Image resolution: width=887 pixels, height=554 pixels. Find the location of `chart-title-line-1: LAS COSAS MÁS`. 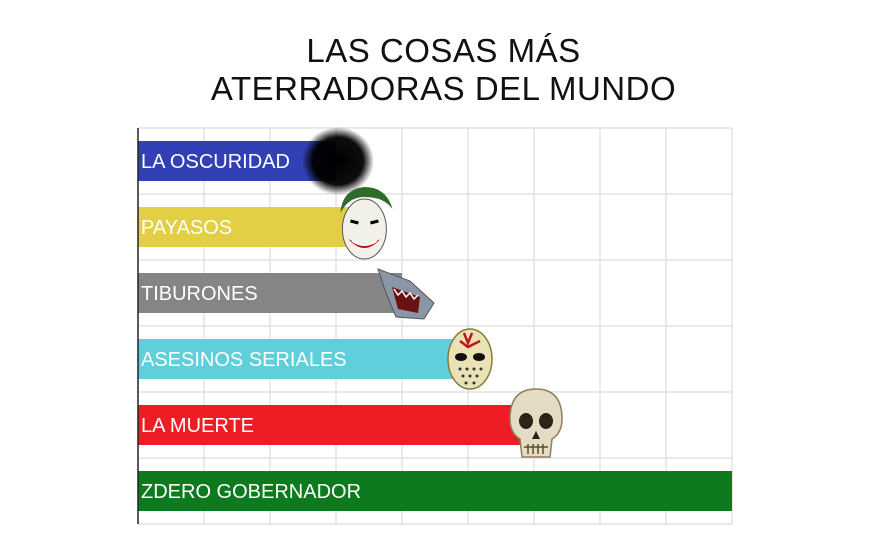

chart-title-line-1: LAS COSAS MÁS is located at coordinates (443, 50).